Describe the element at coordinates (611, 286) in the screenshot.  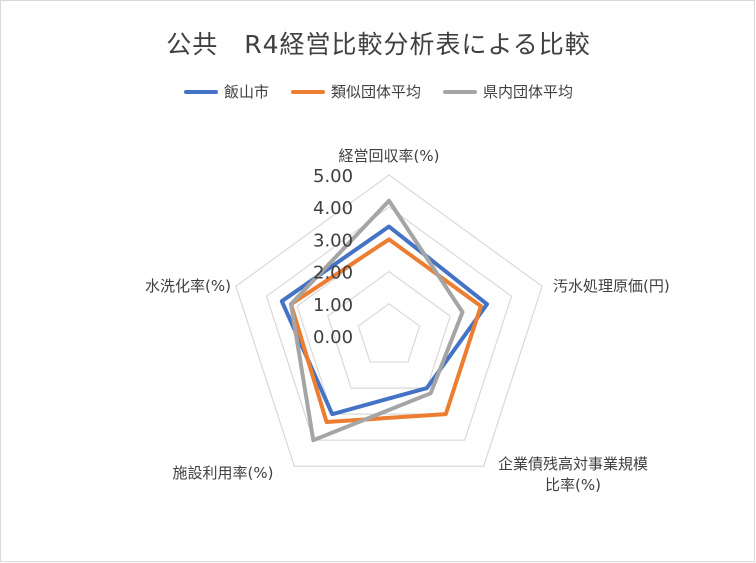
I see `axis-label-1: 汚水処理原価(円)` at that location.